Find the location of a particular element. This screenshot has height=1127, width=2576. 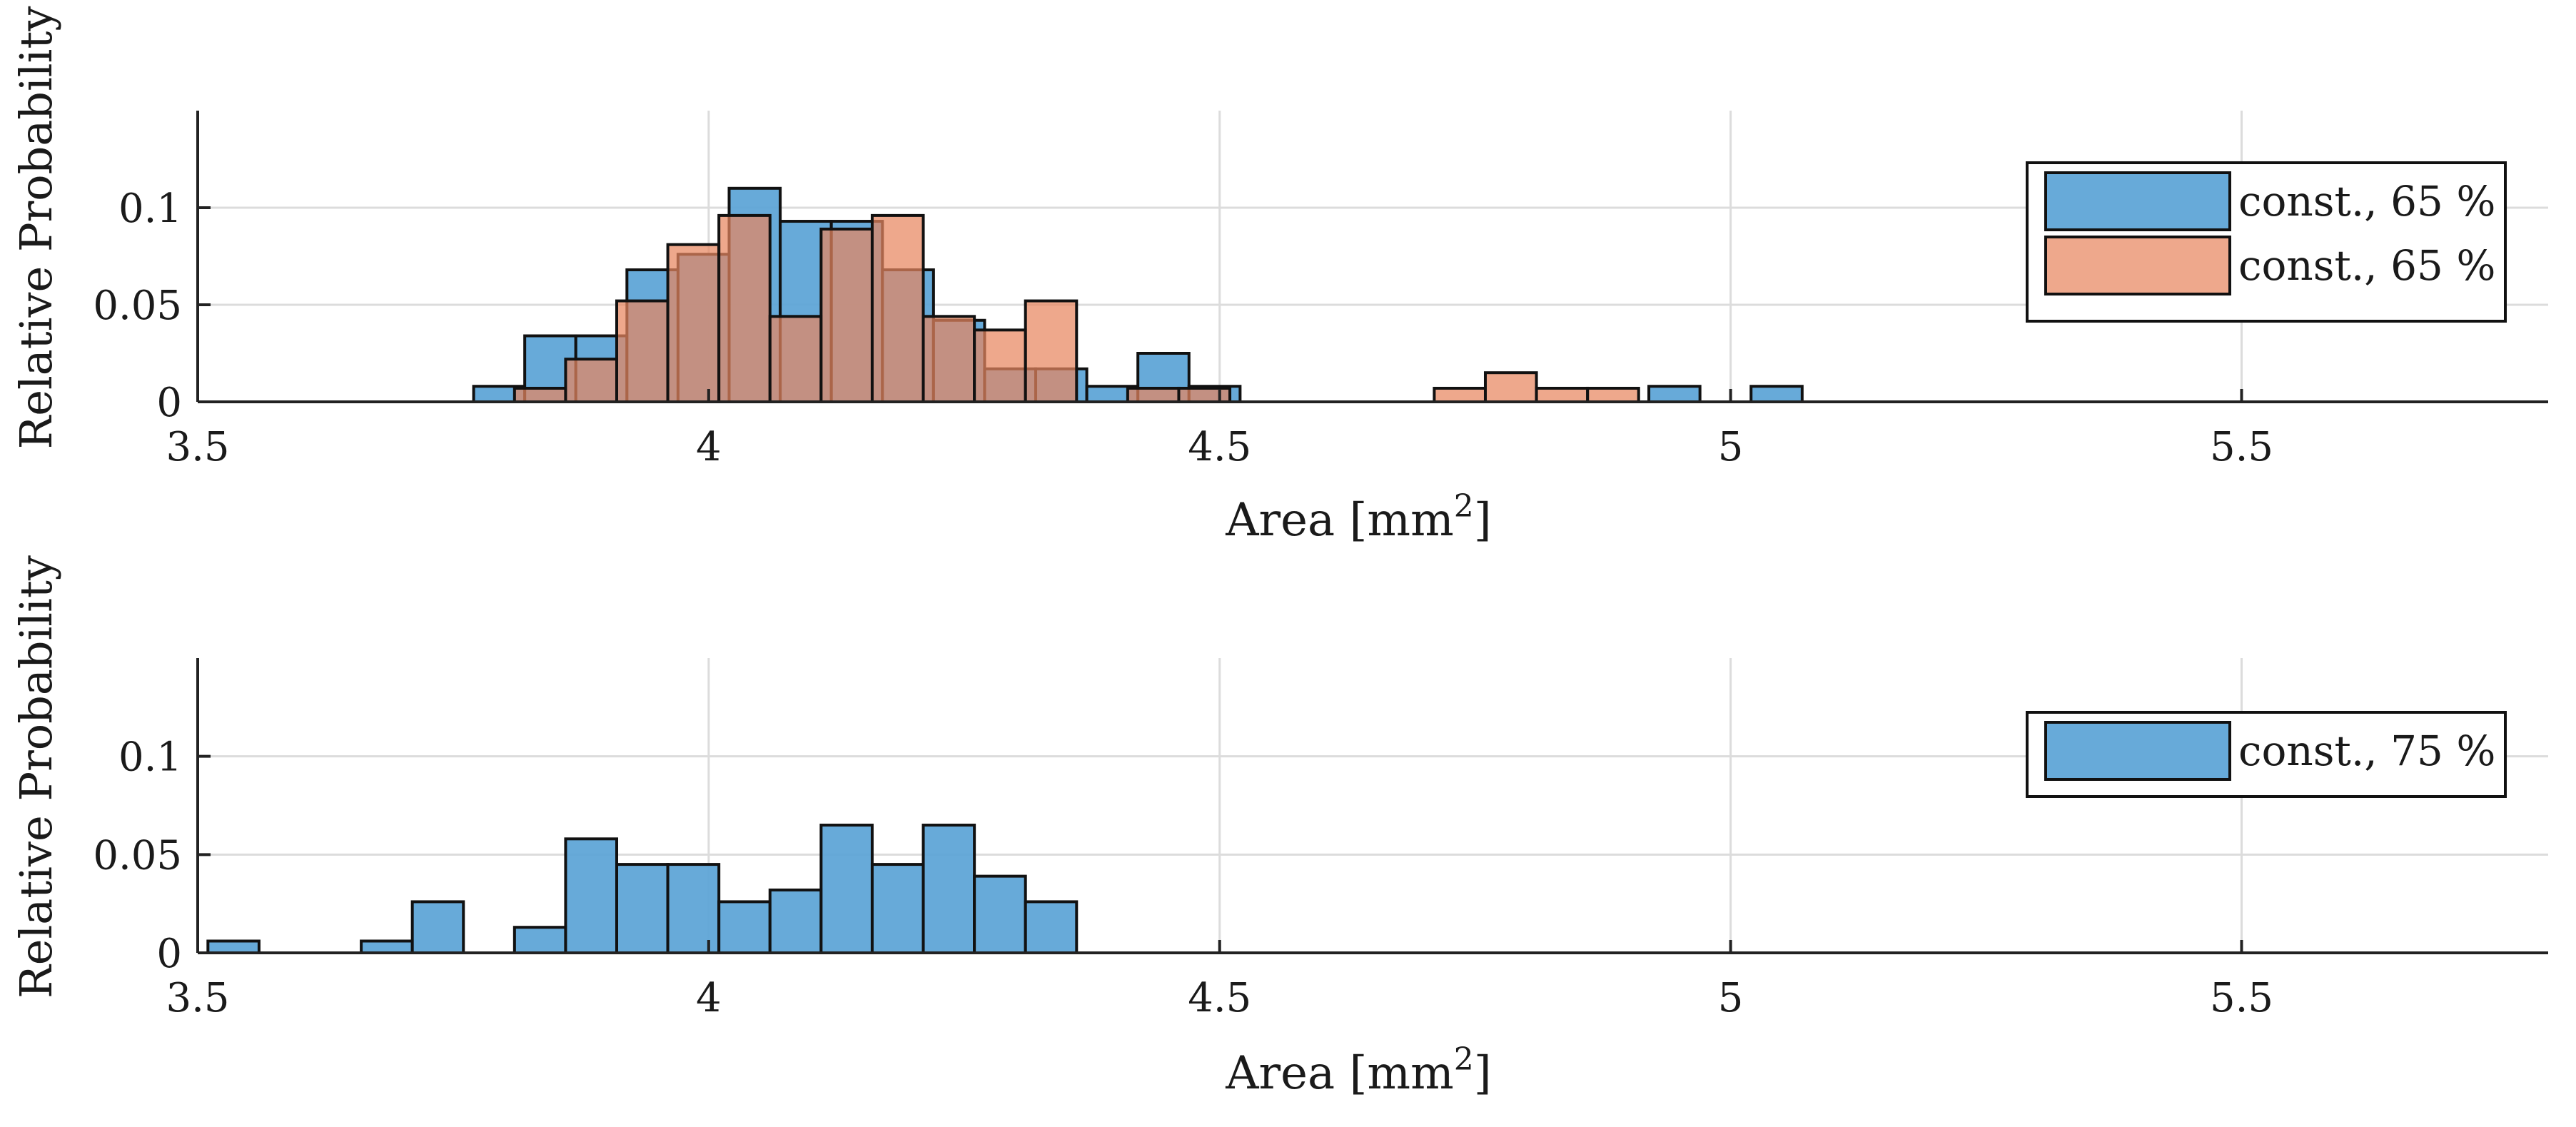

legend: const., 75 % is located at coordinates (2266, 754).